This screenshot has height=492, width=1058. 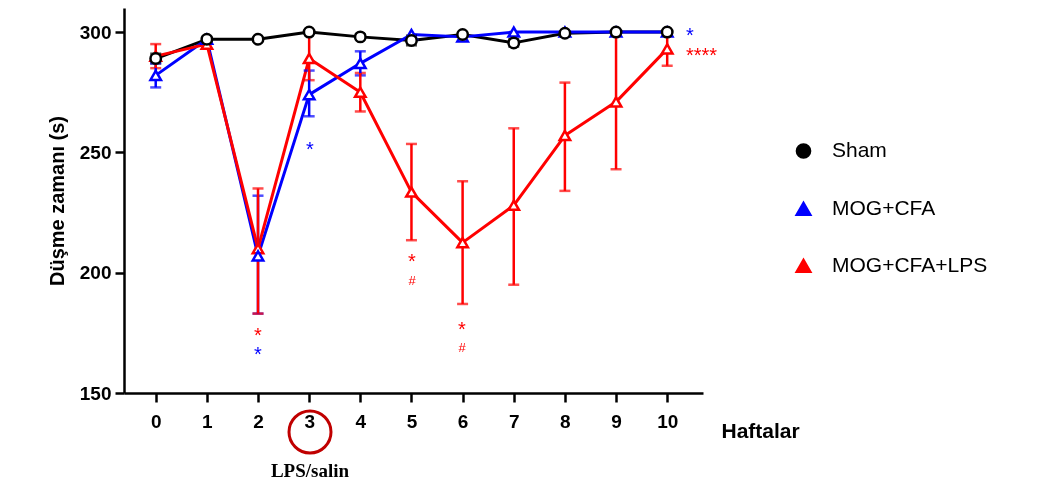 What do you see at coordinates (514, 421) in the screenshot?
I see `x-tick-label: 7` at bounding box center [514, 421].